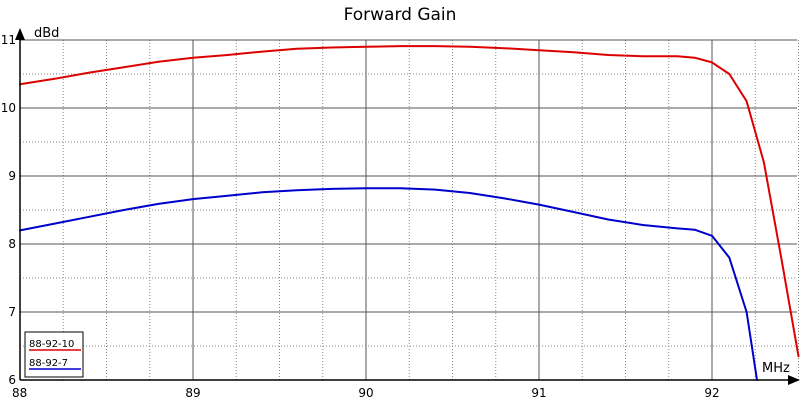 Image resolution: width=800 pixels, height=400 pixels. I want to click on x-axis-arrow-icon, so click(794, 380).